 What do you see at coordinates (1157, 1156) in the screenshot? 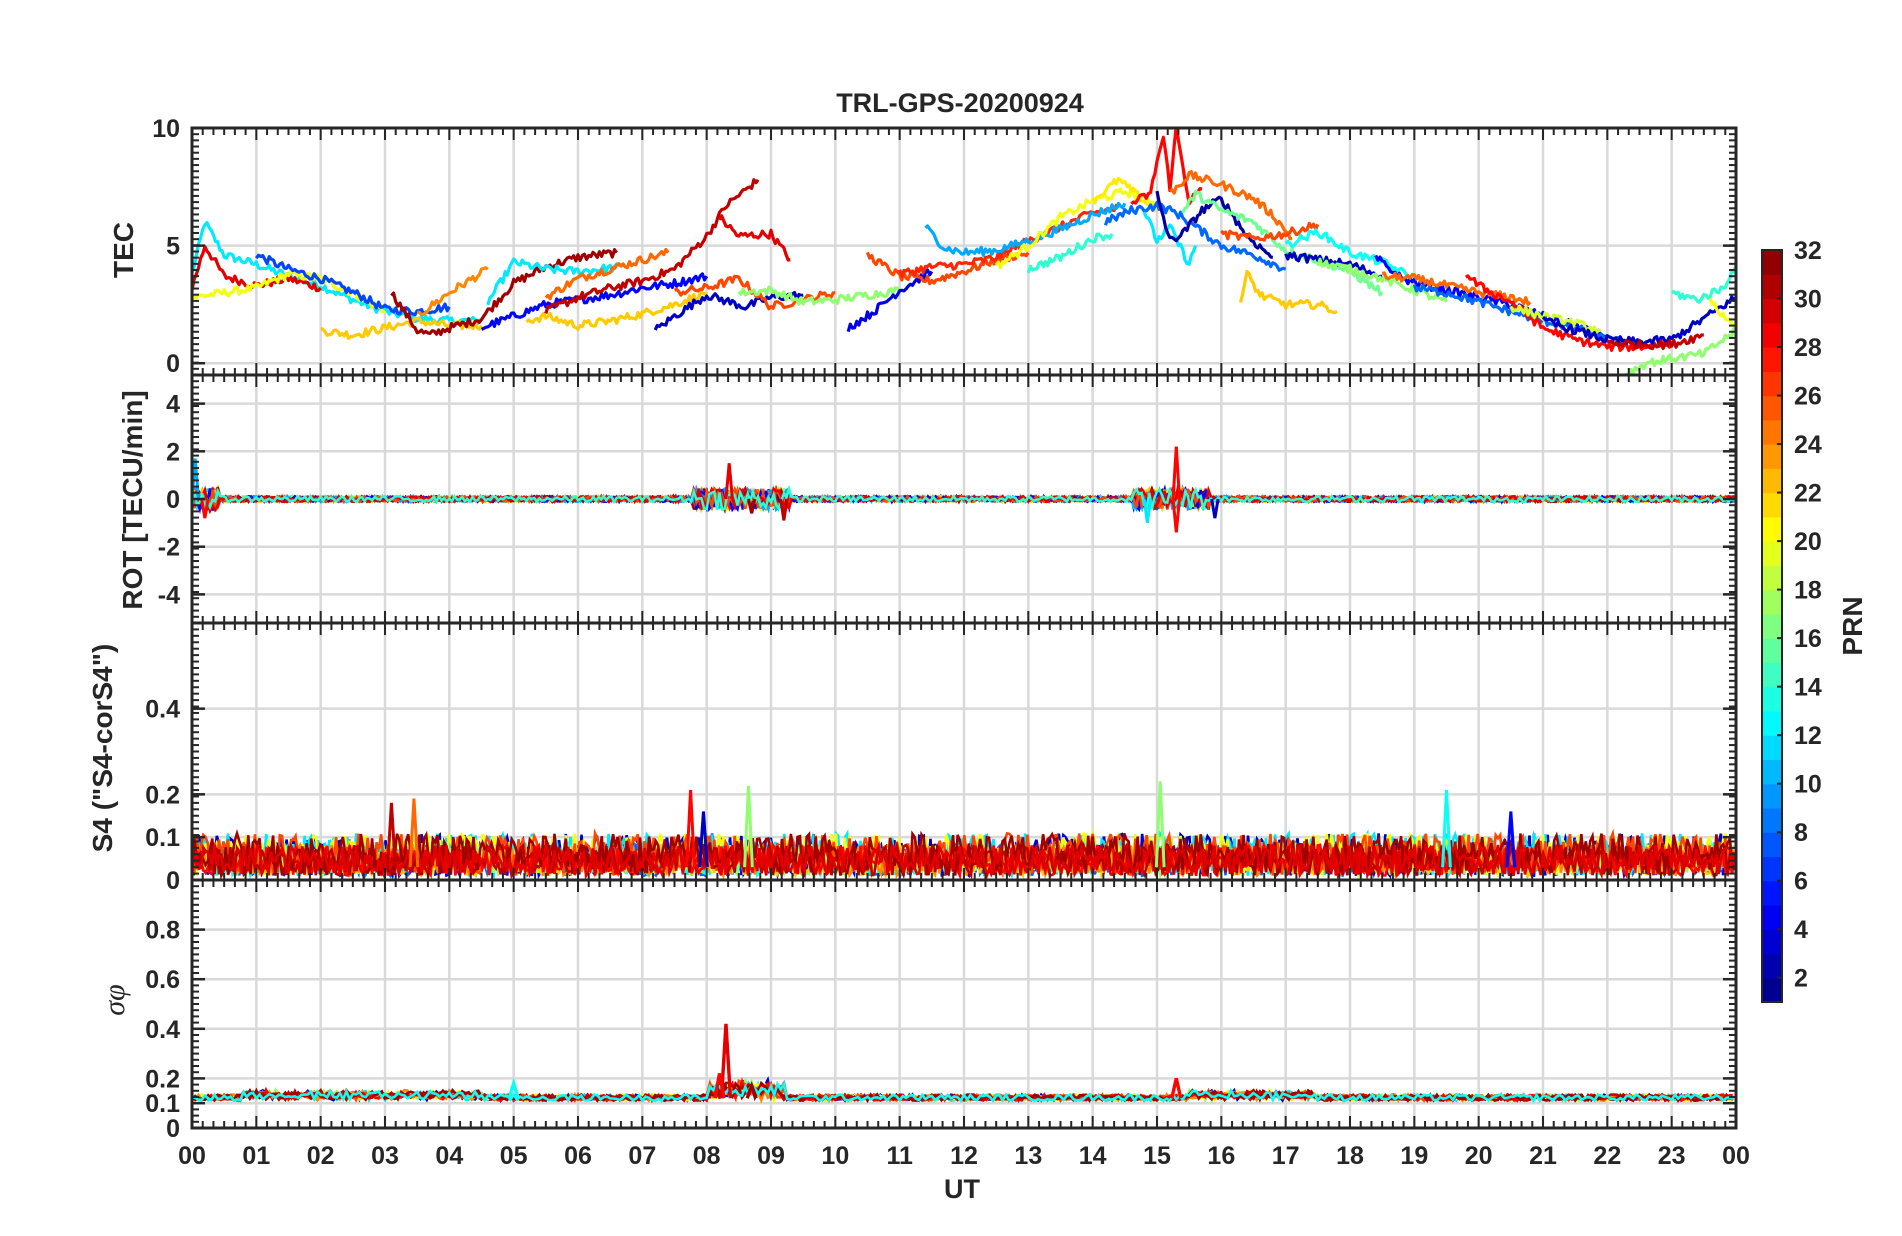
I see `x-tick-label: 15` at bounding box center [1157, 1156].